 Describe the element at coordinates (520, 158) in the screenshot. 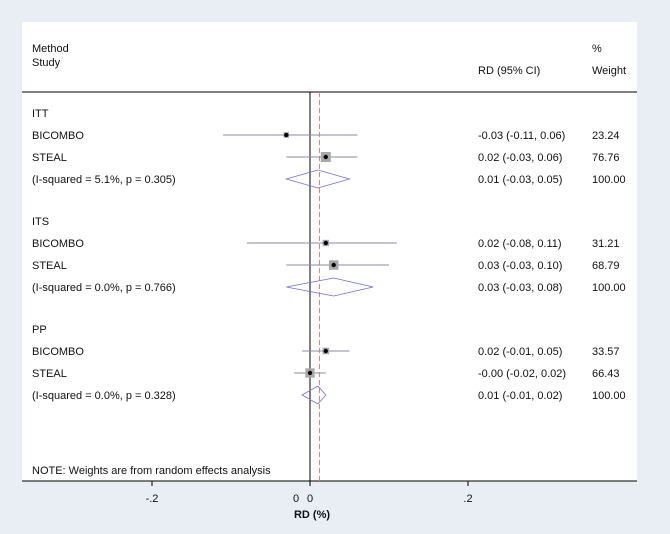

I see `ci-text: 0.02 (-0.03, 0.06)` at that location.